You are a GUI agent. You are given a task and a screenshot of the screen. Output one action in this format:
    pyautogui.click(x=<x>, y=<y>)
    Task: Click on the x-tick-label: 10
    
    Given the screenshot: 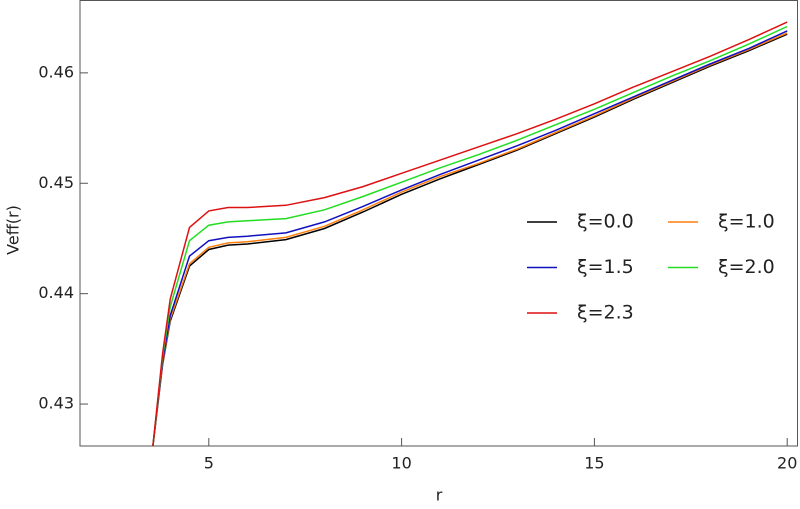 What is the action you would take?
    pyautogui.click(x=401, y=463)
    